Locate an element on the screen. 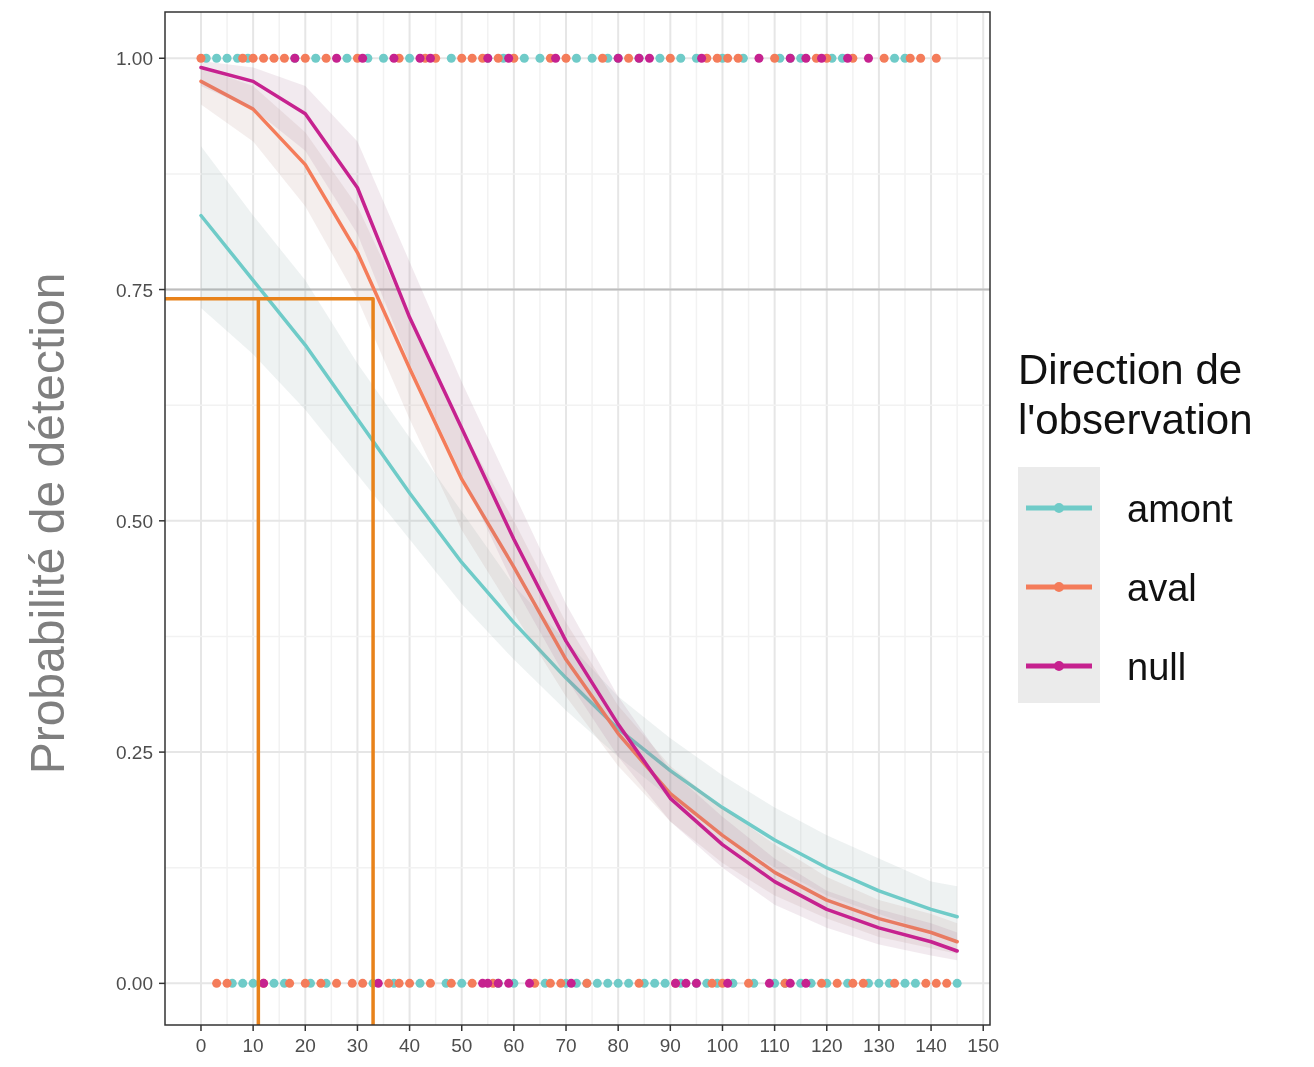 The height and width of the screenshot is (1067, 1314). x-tick-label: 40 is located at coordinates (410, 1045).